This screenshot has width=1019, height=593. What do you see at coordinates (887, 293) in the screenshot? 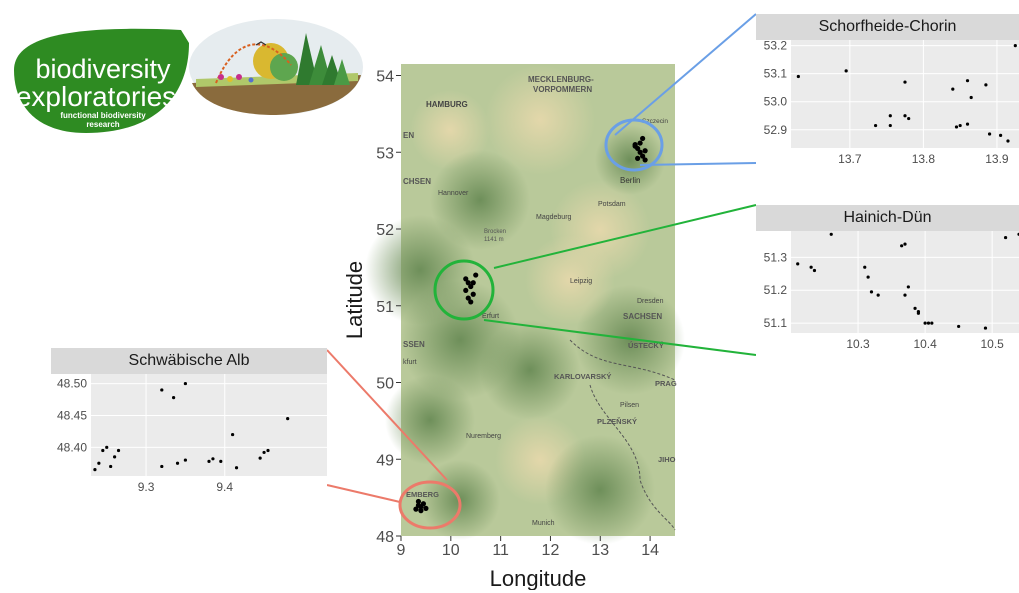
I see `inset-plot-area: 10.3 10.4 10.5 51.1 51.2 51.3` at bounding box center [887, 293].